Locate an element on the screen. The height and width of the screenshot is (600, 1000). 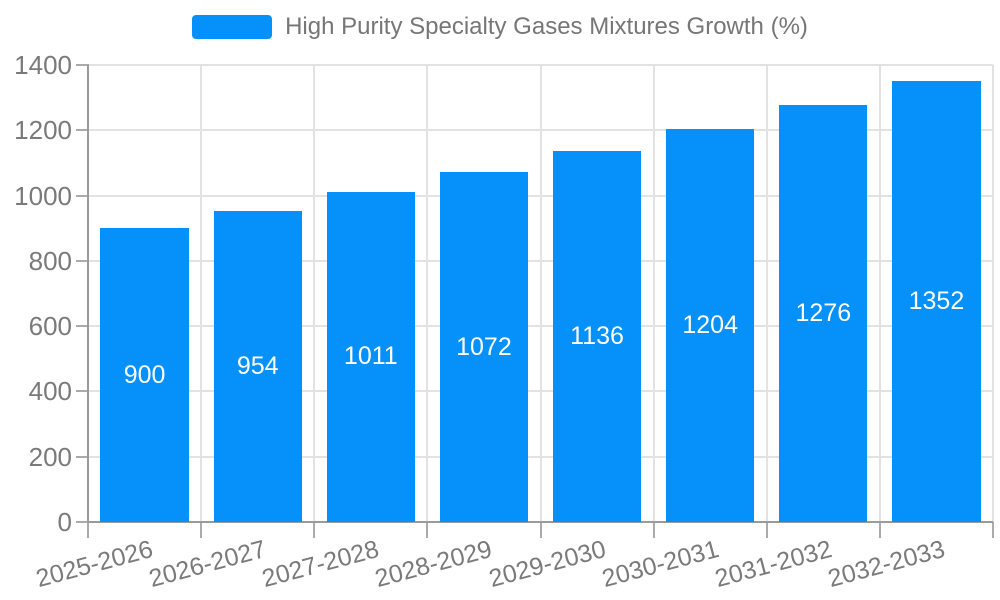
y-axis-label: 200 is located at coordinates (50, 456).